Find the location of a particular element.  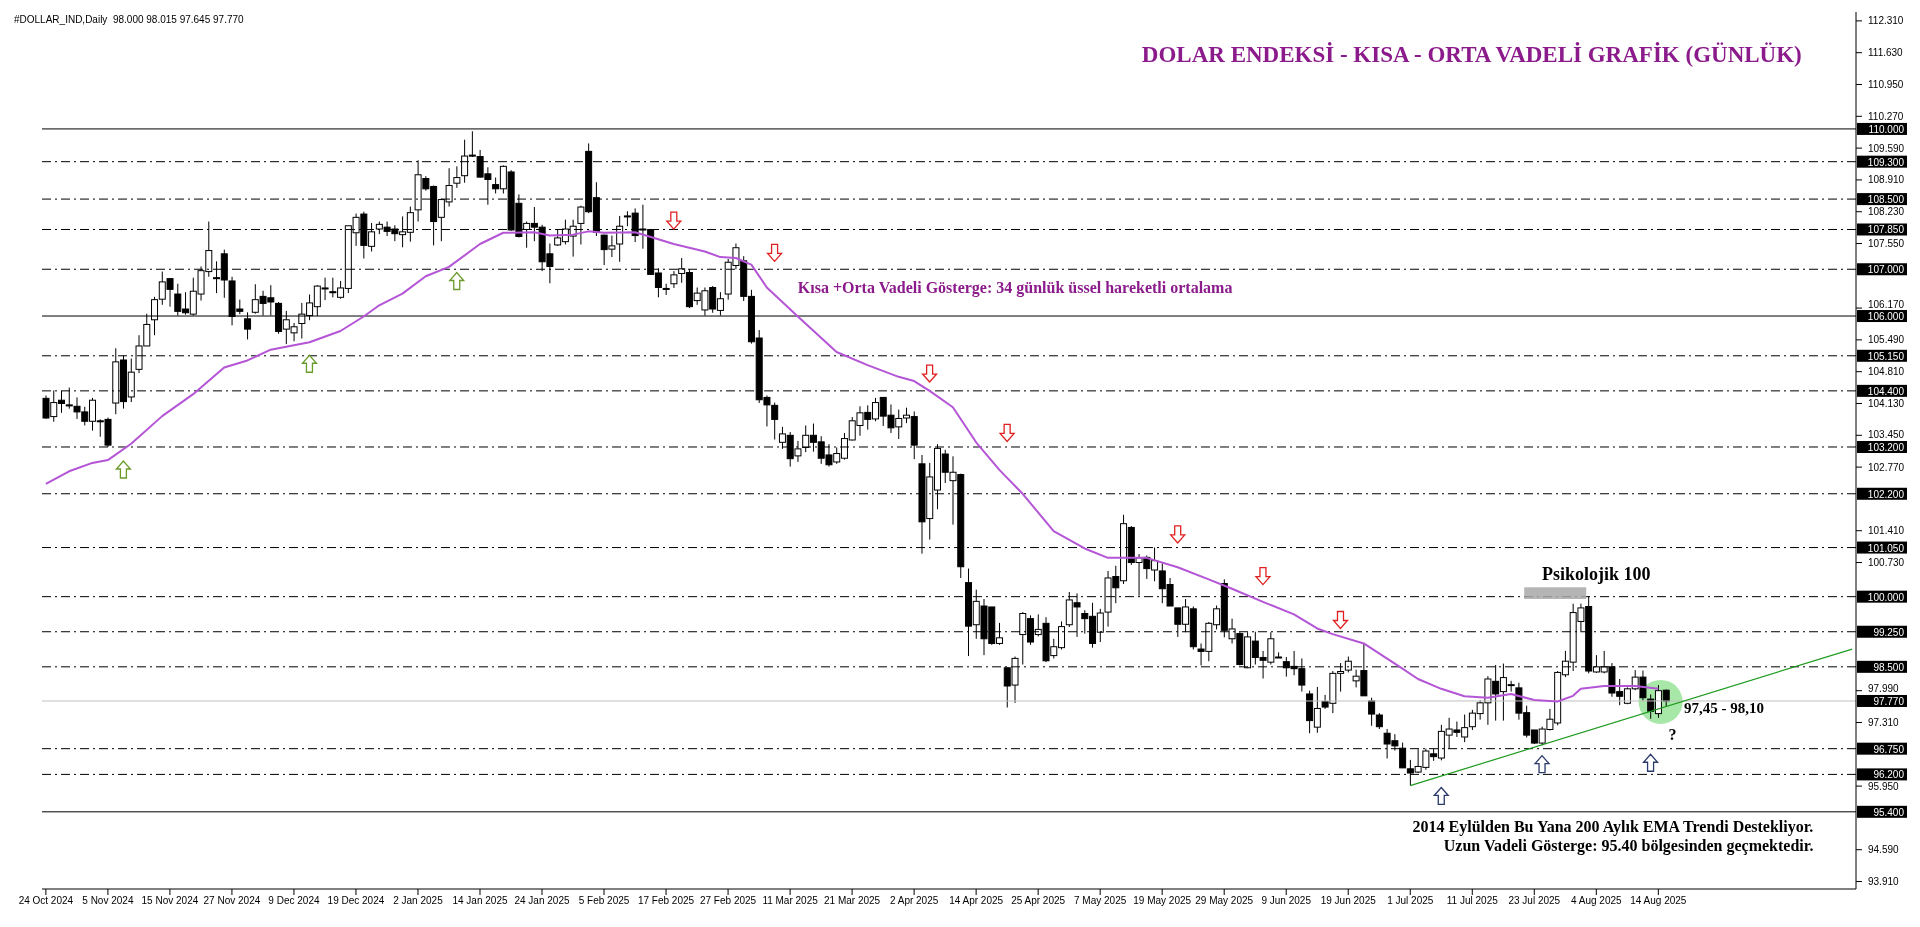

y-tick-label: 100.730 is located at coordinates (1886, 563).